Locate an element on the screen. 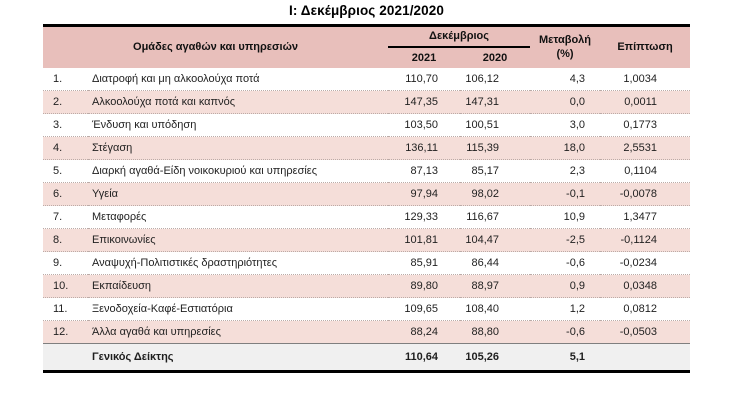  category-name-cell: Αλκοολούχα ποτά και καπνός is located at coordinates (238, 102).